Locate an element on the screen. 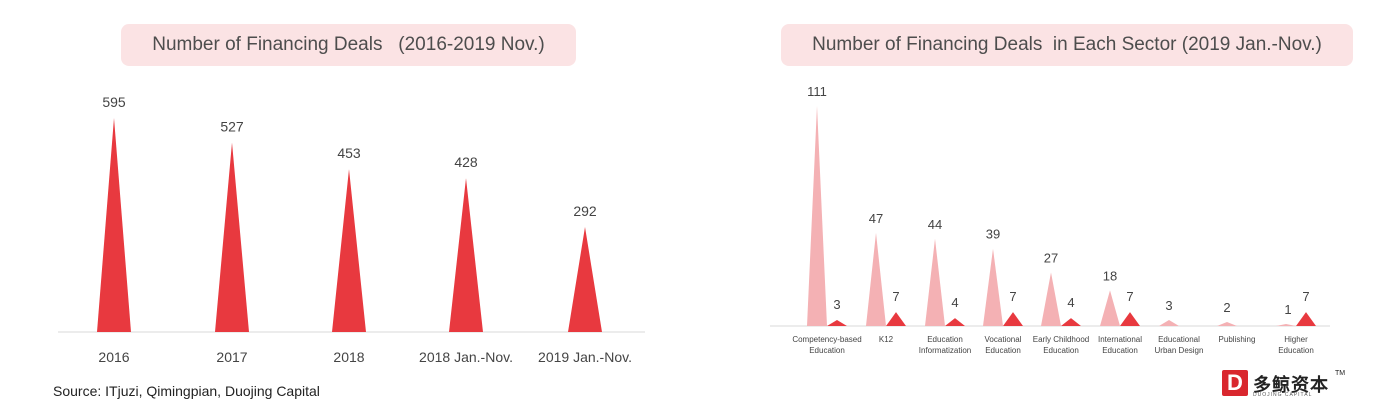  right-data-label-a-1: 47 is located at coordinates (876, 218).